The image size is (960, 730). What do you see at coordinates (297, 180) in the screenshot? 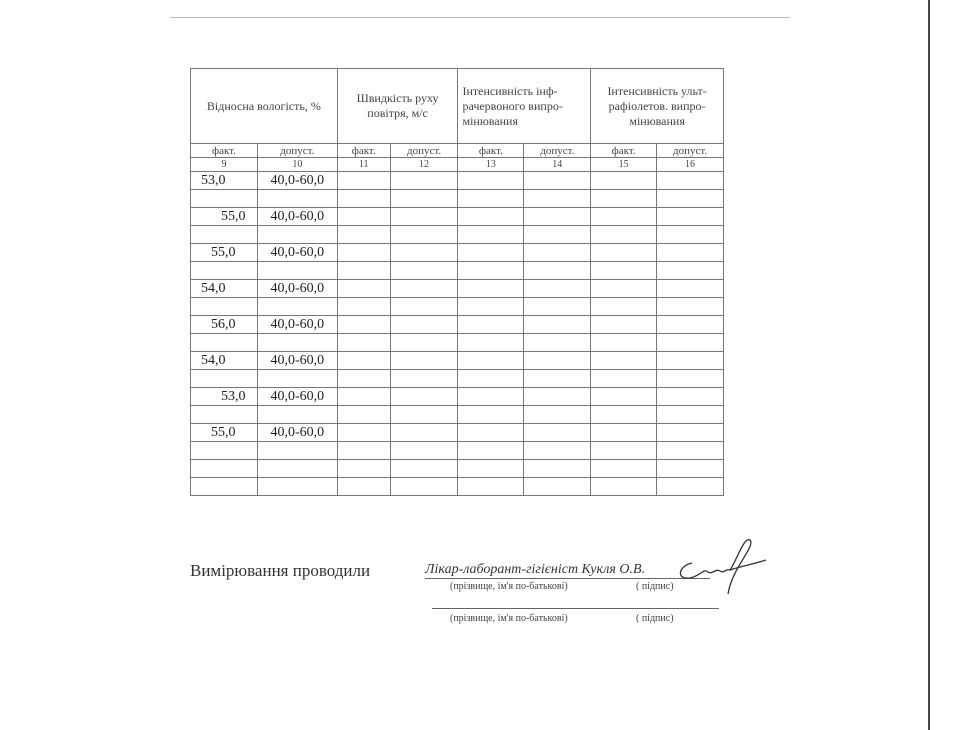
I see `table-cell: 40,0-60,0` at bounding box center [297, 180].